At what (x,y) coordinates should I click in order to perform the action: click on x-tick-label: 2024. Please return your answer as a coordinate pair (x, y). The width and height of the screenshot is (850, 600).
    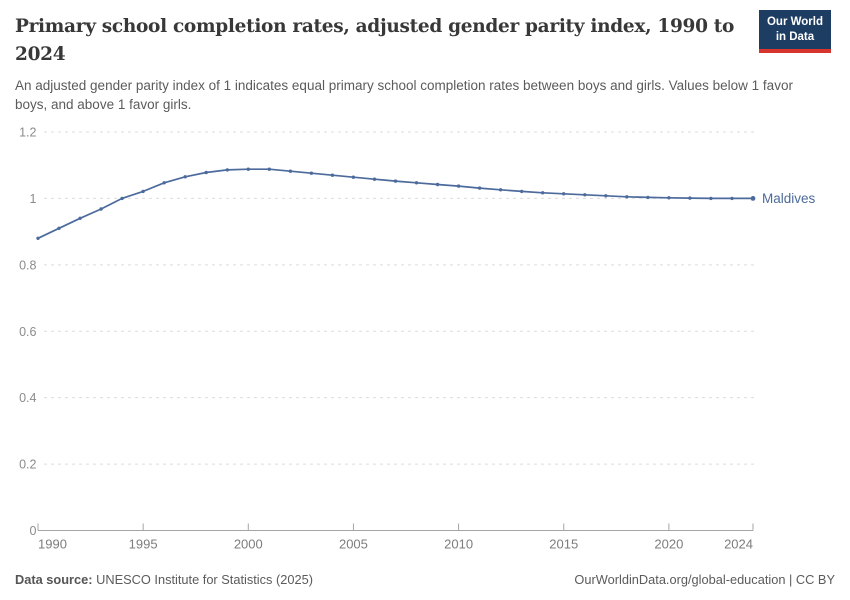
    Looking at the image, I should click on (738, 544).